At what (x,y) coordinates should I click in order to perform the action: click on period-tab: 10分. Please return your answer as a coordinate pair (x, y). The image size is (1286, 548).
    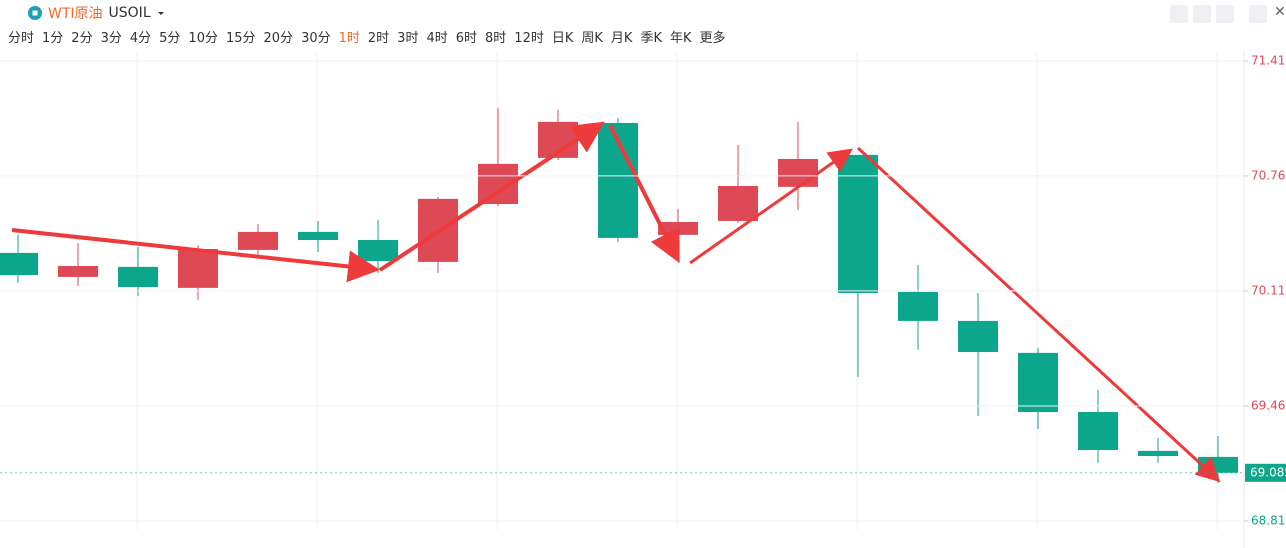
    Looking at the image, I should click on (203, 38).